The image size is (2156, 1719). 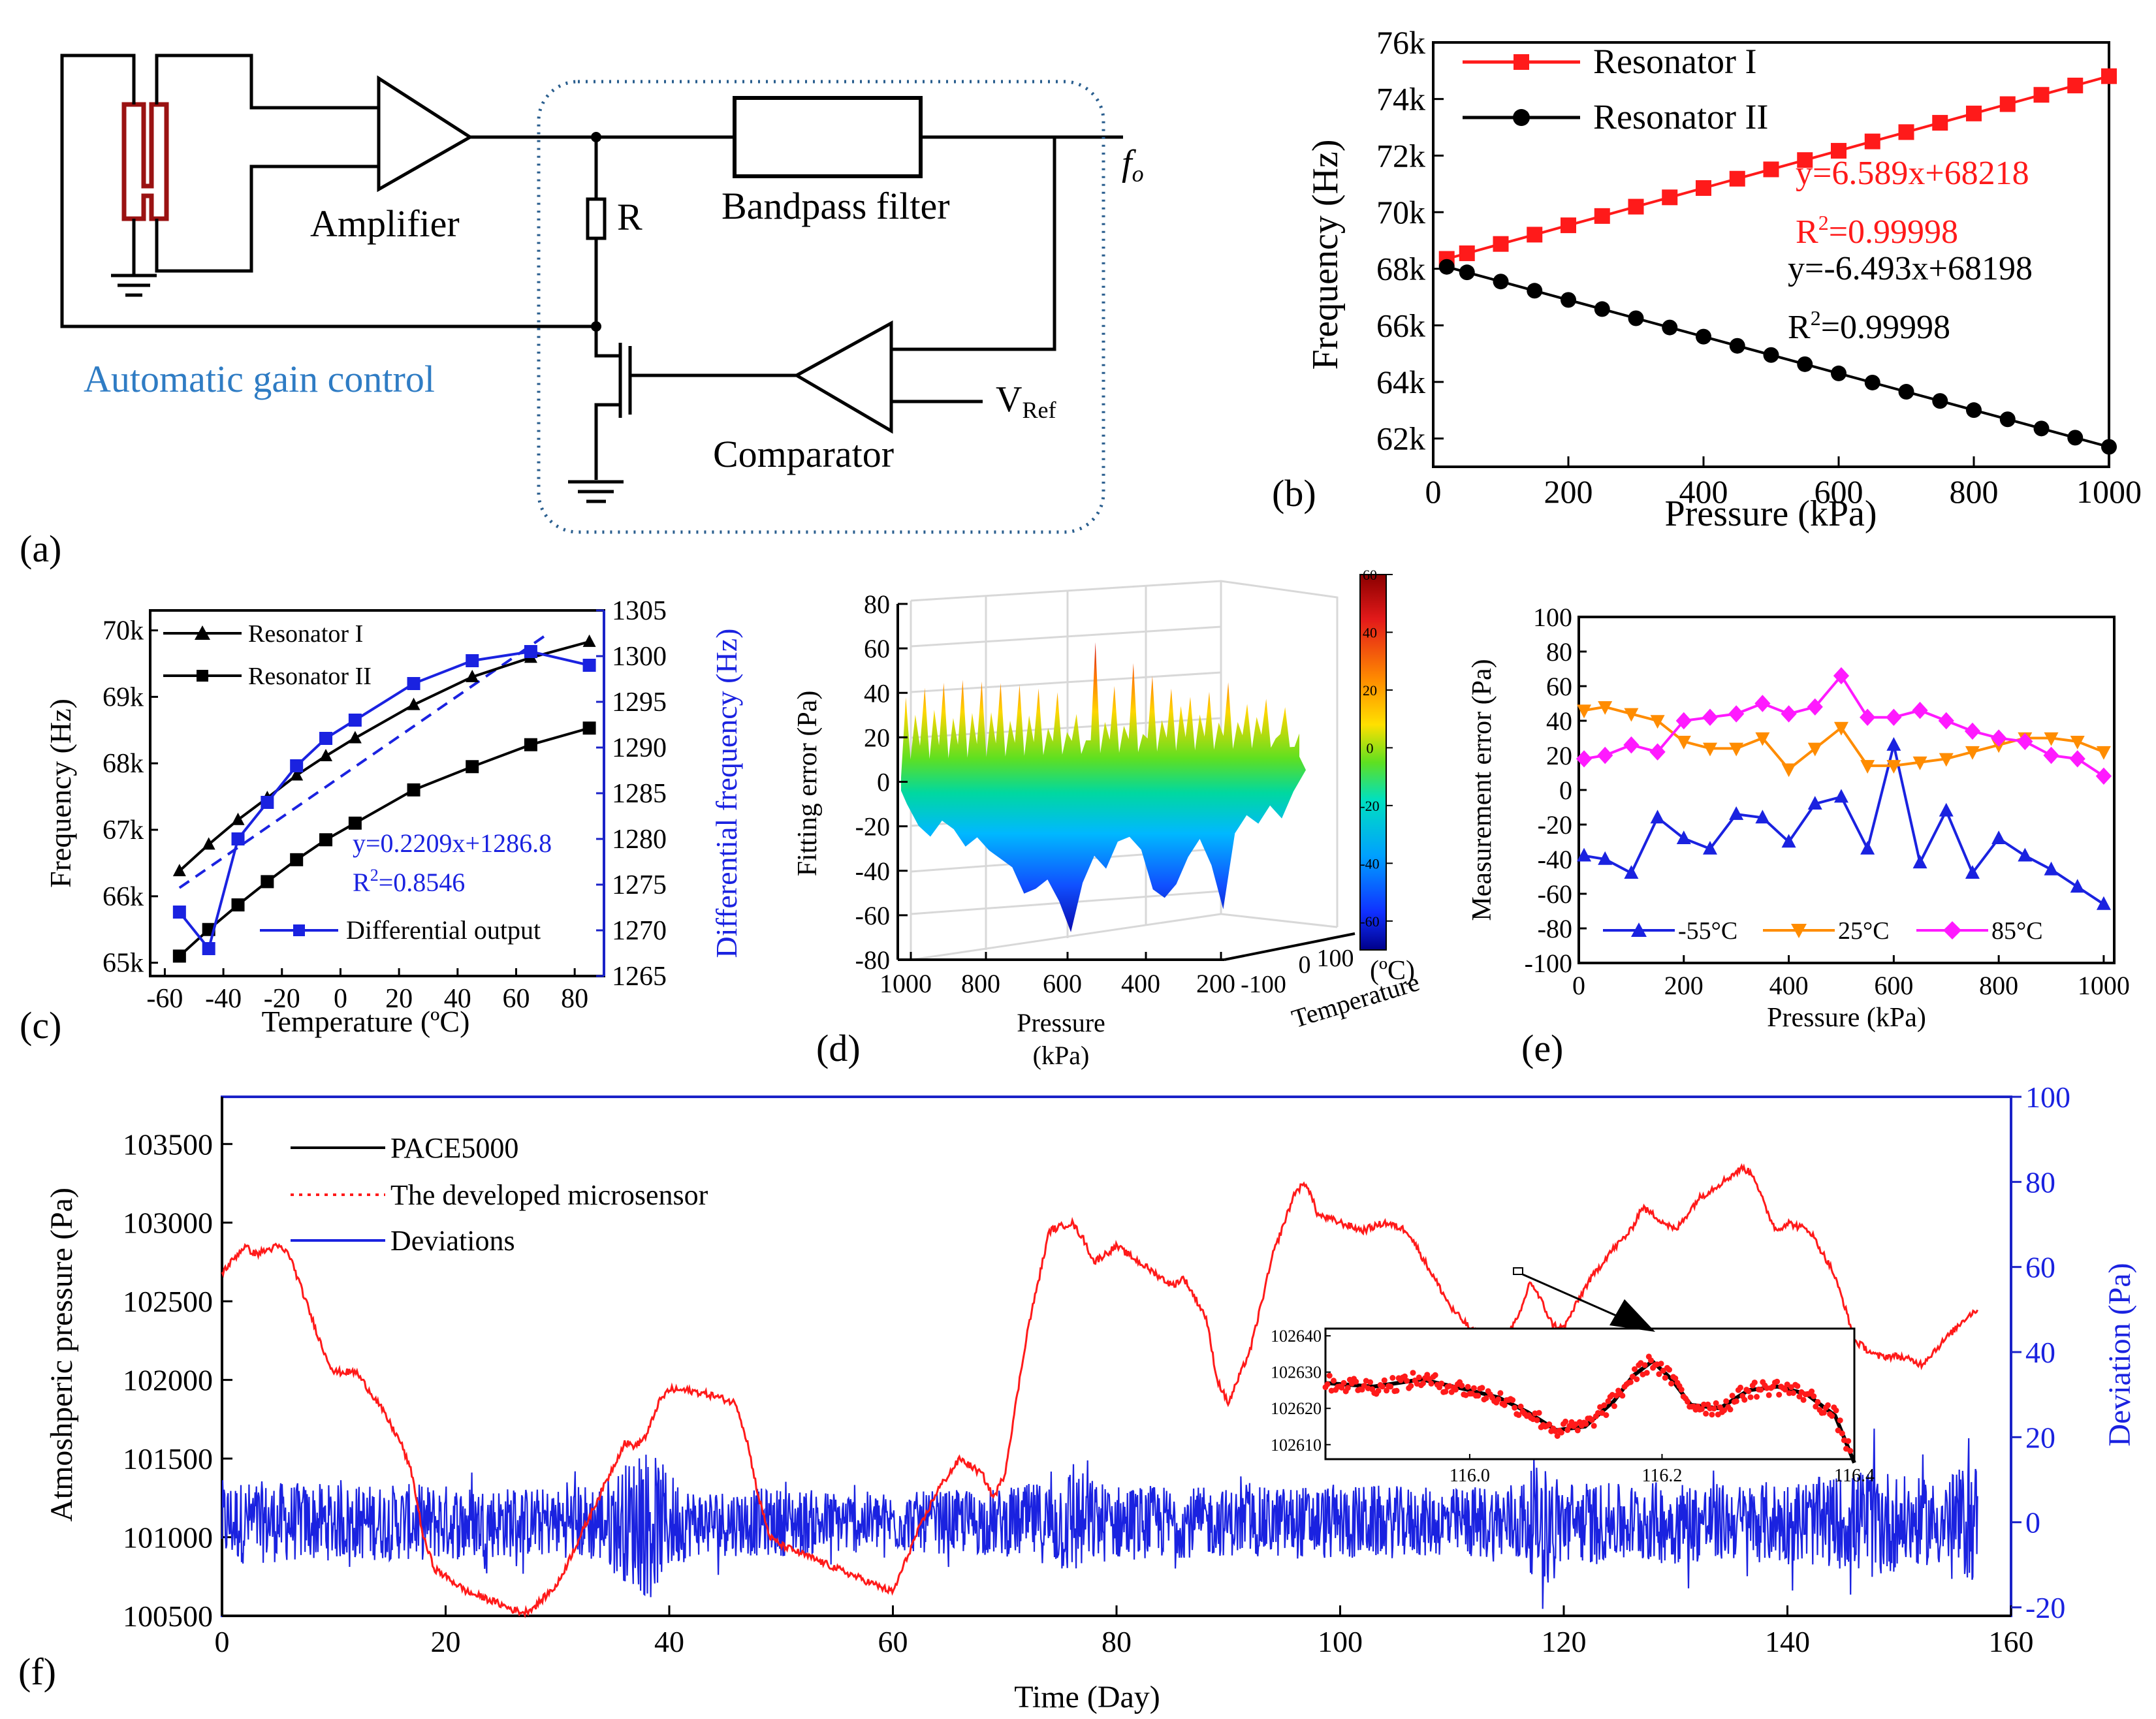 What do you see at coordinates (1771, 255) in the screenshot?
I see `chart-b-frame` at bounding box center [1771, 255].